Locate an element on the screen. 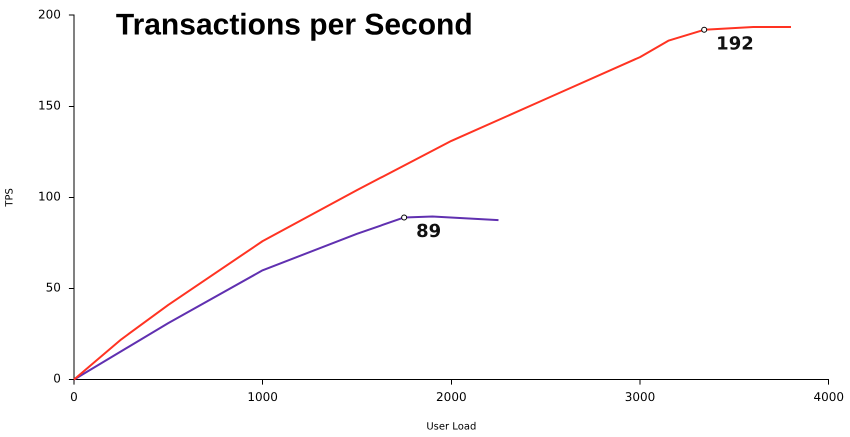  chart-title: Transactions per Second is located at coordinates (294, 25).